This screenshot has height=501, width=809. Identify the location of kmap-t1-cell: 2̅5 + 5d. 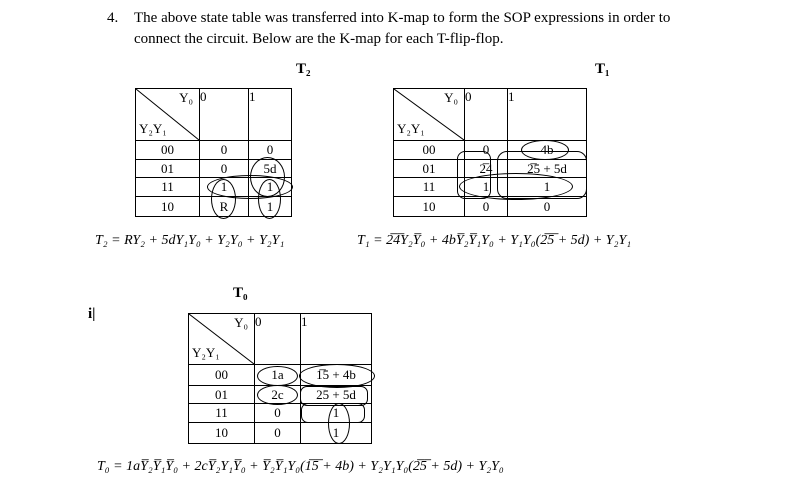
(547, 168).